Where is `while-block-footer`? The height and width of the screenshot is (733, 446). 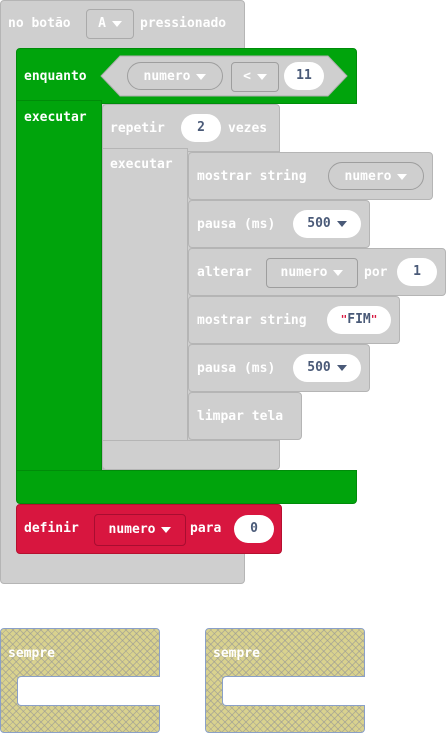 while-block-footer is located at coordinates (186, 487).